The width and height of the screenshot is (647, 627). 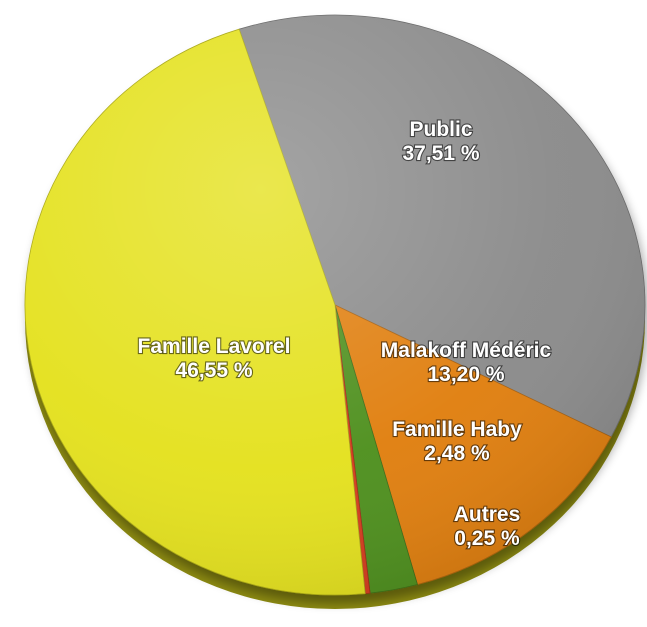 I want to click on slice-label: Public 37,51 %, so click(x=440, y=141).